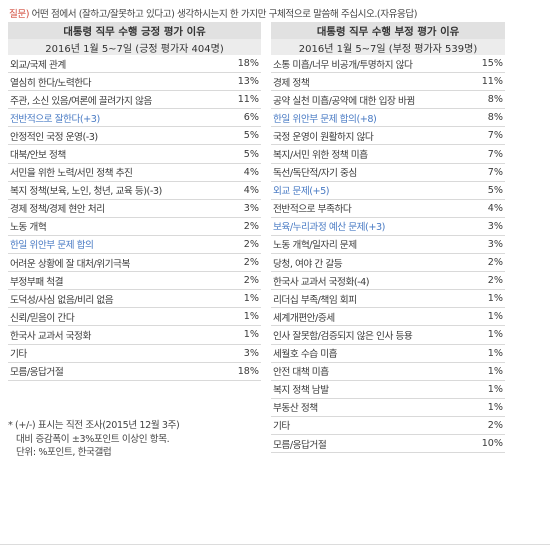 The height and width of the screenshot is (558, 550). I want to click on reason-label: 기타, so click(369, 425).